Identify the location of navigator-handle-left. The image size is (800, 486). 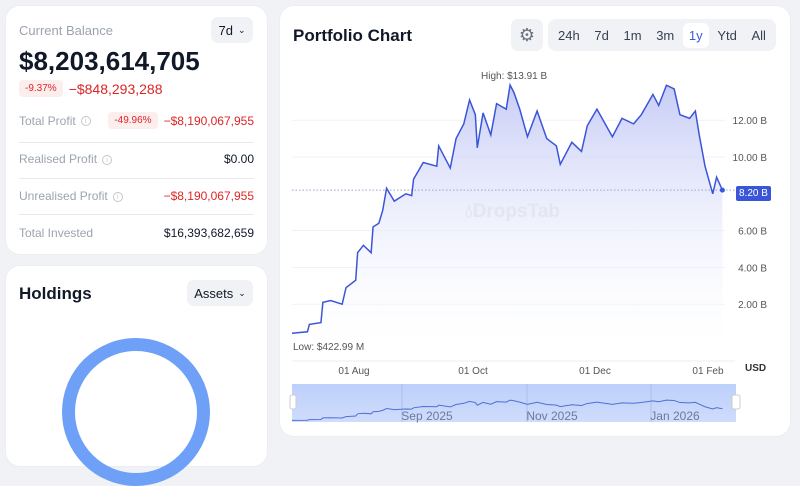
(293, 402).